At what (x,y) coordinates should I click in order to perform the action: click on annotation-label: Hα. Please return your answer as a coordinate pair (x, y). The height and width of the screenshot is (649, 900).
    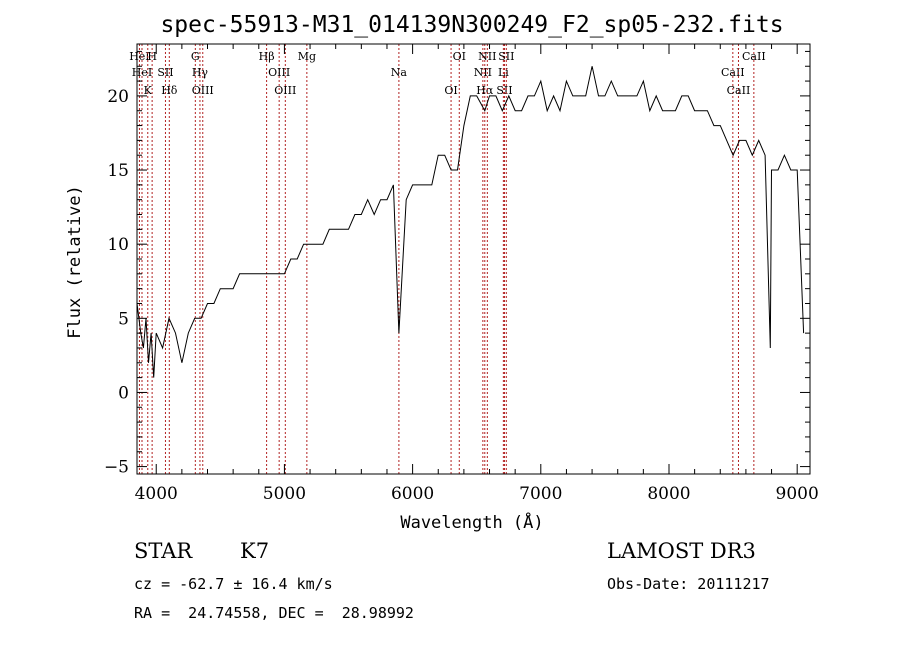
    Looking at the image, I should click on (485, 90).